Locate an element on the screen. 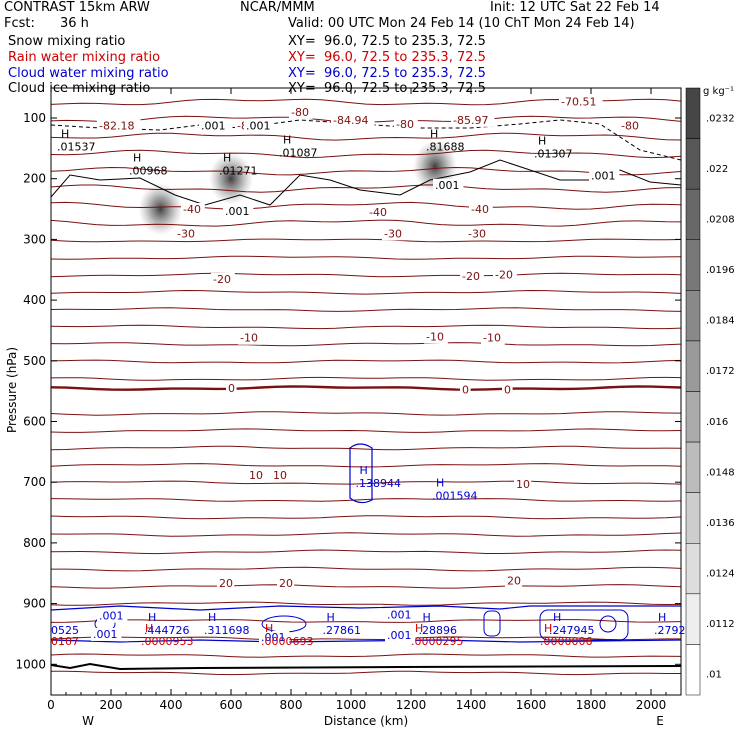  high-value-label: .27861 is located at coordinates (342, 630).